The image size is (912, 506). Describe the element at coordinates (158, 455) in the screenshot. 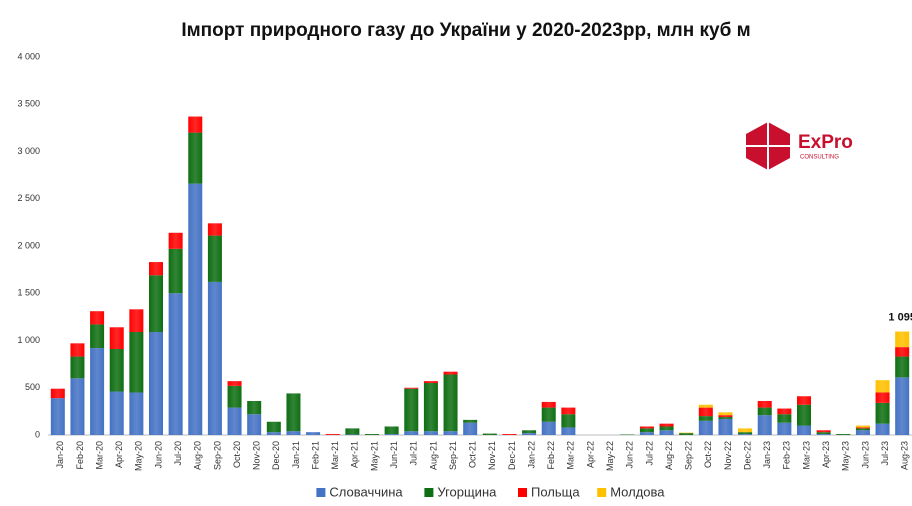

I see `x-tick-label: Jun-20` at that location.